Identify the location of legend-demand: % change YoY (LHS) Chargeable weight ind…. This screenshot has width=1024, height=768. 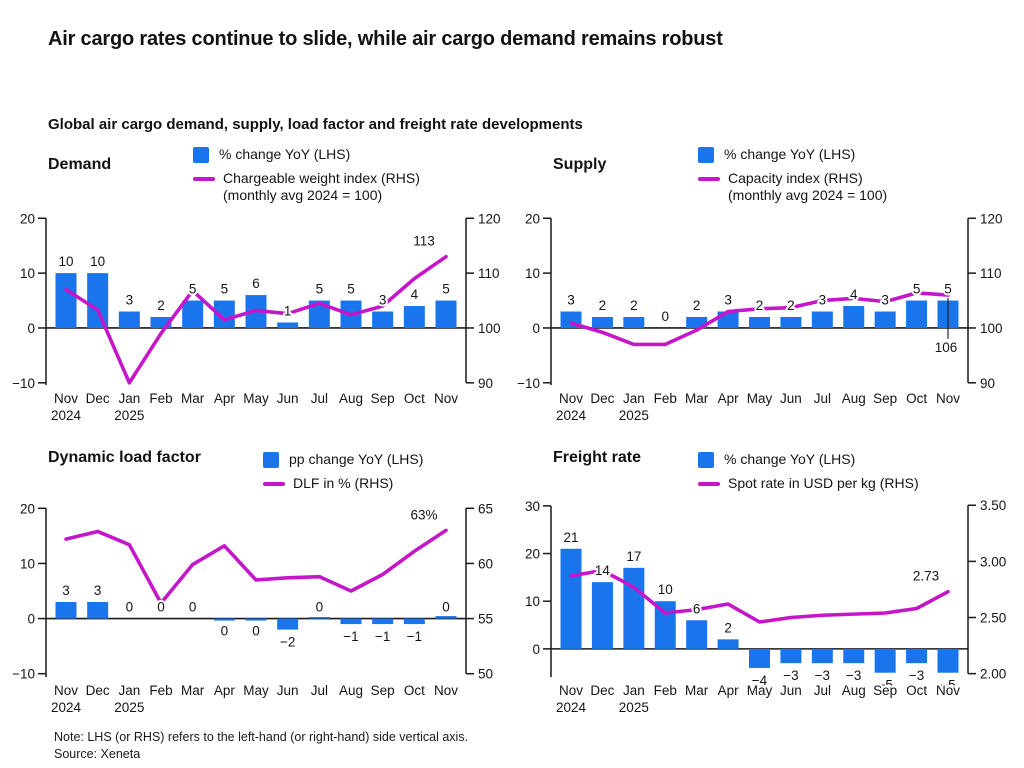
(306, 178).